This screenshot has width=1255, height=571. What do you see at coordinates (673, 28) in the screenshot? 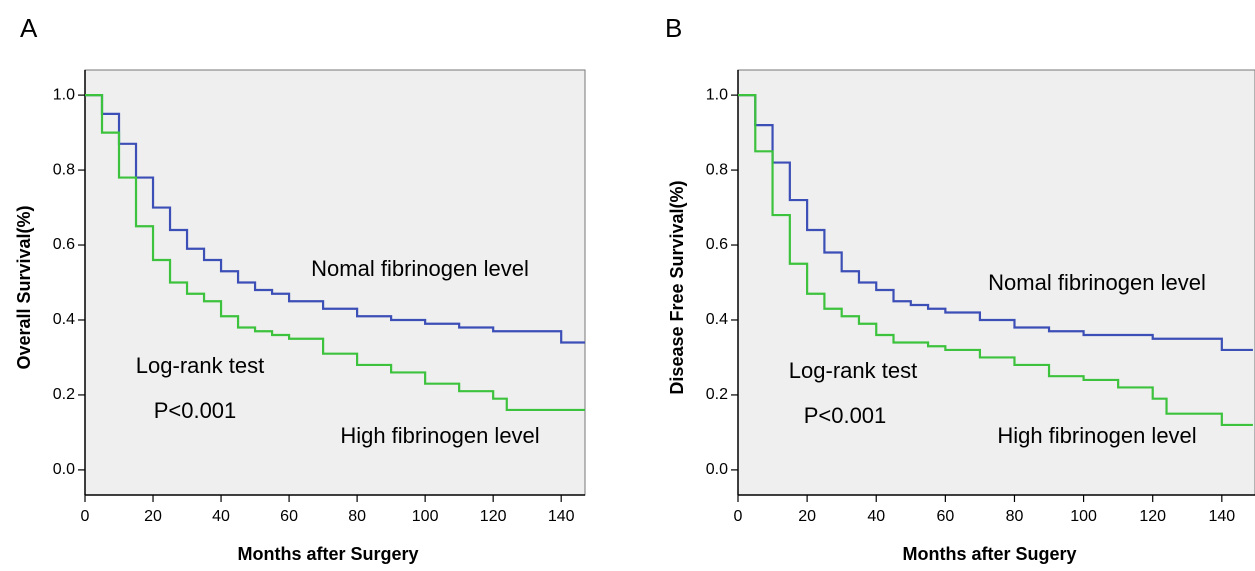
I see `panel-label: B` at bounding box center [673, 28].